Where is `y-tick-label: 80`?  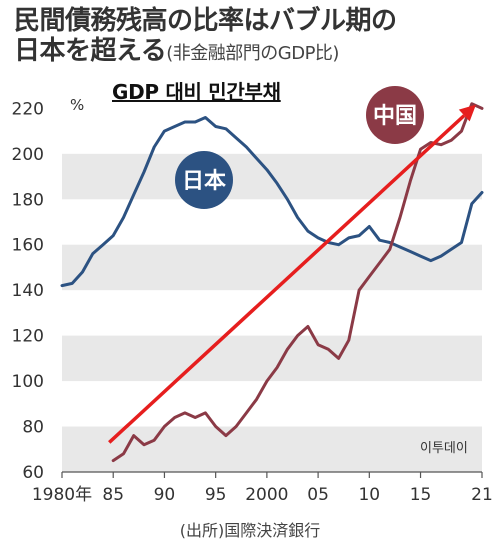
y-tick-label: 80 is located at coordinates (33, 428).